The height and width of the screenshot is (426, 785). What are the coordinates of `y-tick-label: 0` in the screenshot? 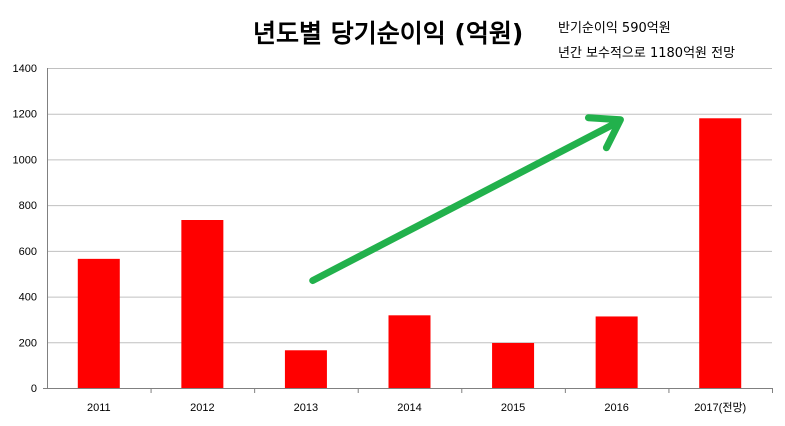 It's located at (34, 389).